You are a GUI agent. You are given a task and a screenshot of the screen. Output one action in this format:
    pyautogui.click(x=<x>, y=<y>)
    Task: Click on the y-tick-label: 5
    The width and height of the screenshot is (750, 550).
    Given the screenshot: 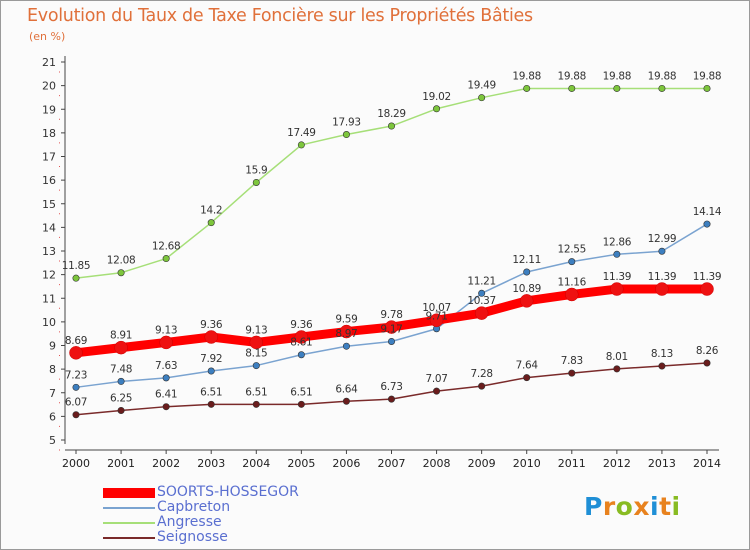 What is the action you would take?
    pyautogui.click(x=52, y=440)
    